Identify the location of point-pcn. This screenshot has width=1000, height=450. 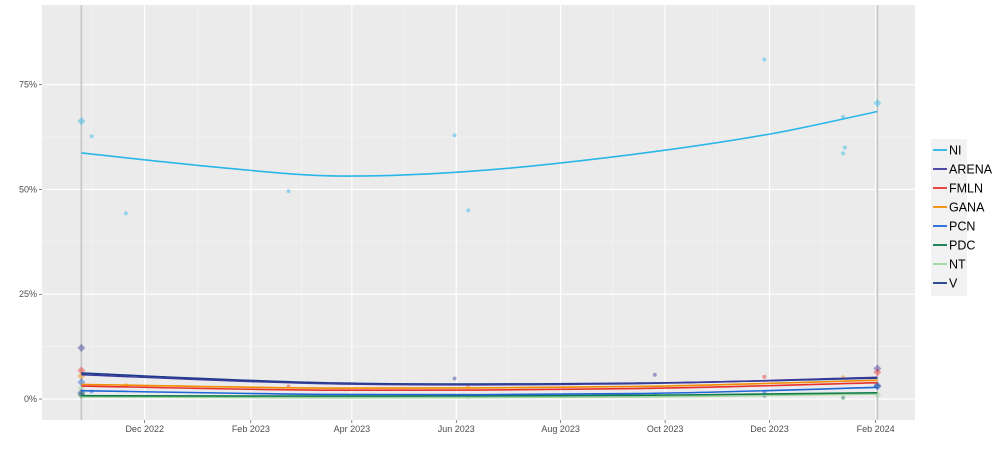
(877, 386).